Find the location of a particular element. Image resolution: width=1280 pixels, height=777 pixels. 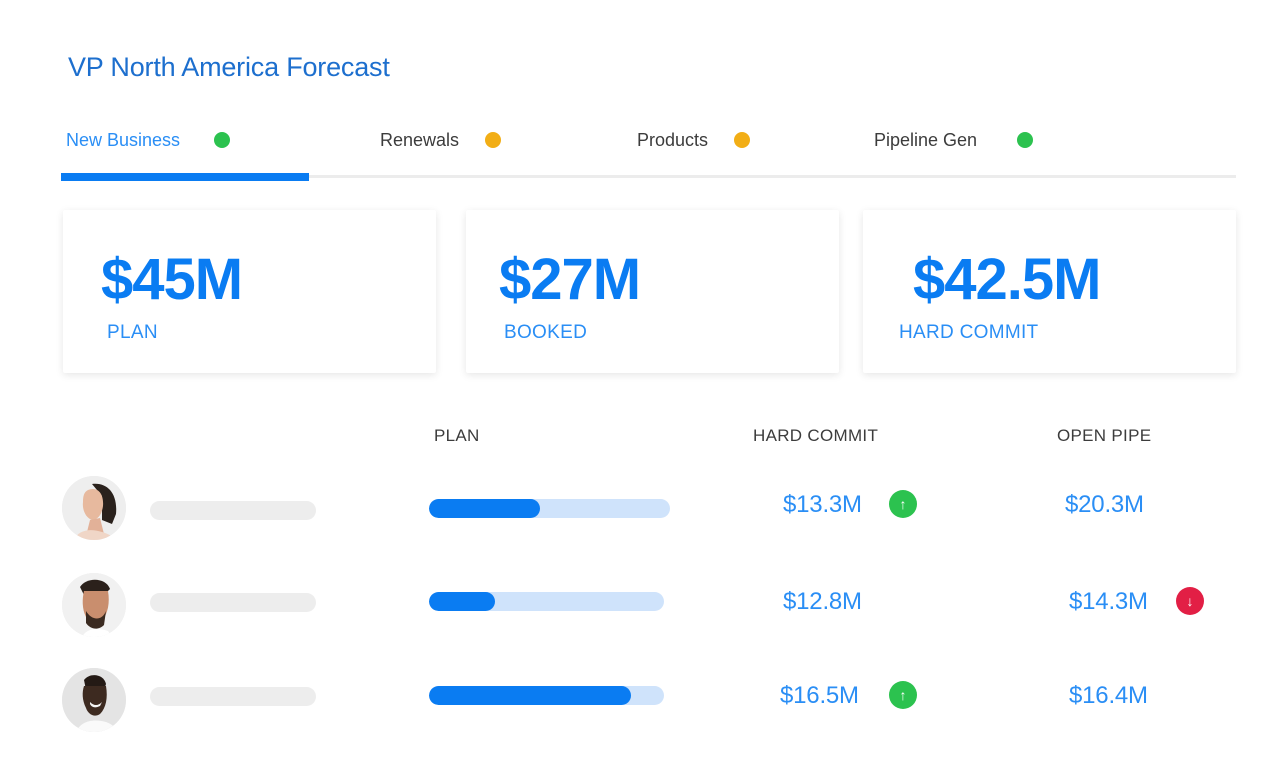

tab-label: Renewals is located at coordinates (420, 139).